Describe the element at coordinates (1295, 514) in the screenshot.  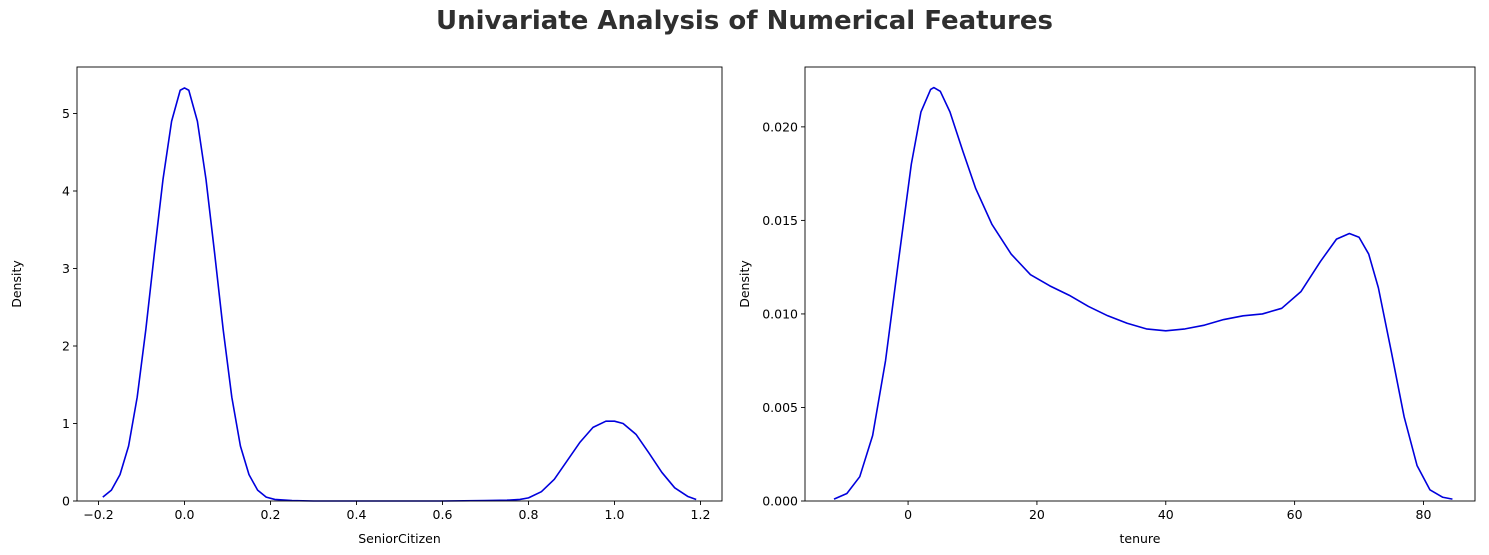
I see `x-tick-label: 60` at that location.